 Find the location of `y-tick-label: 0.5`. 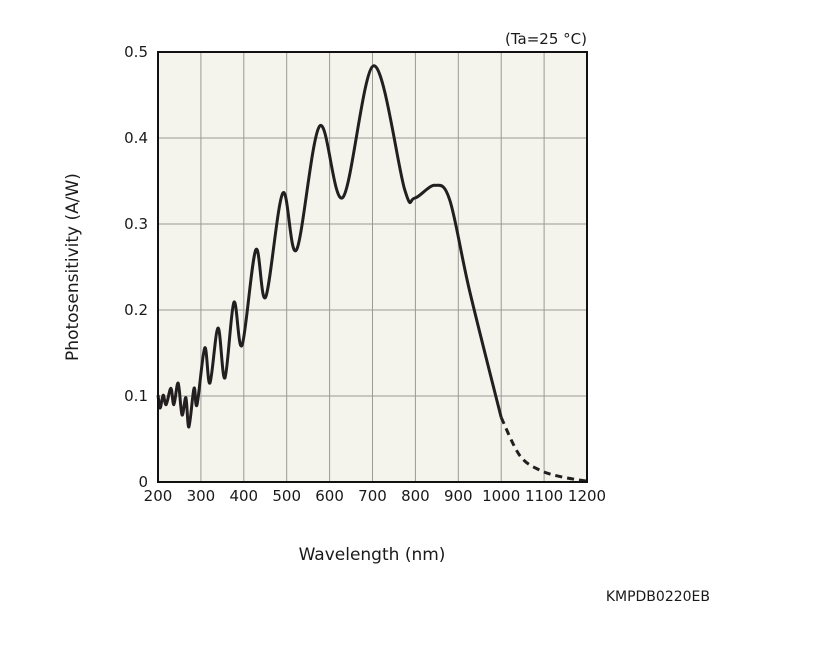

y-tick-label: 0.5 is located at coordinates (136, 52).